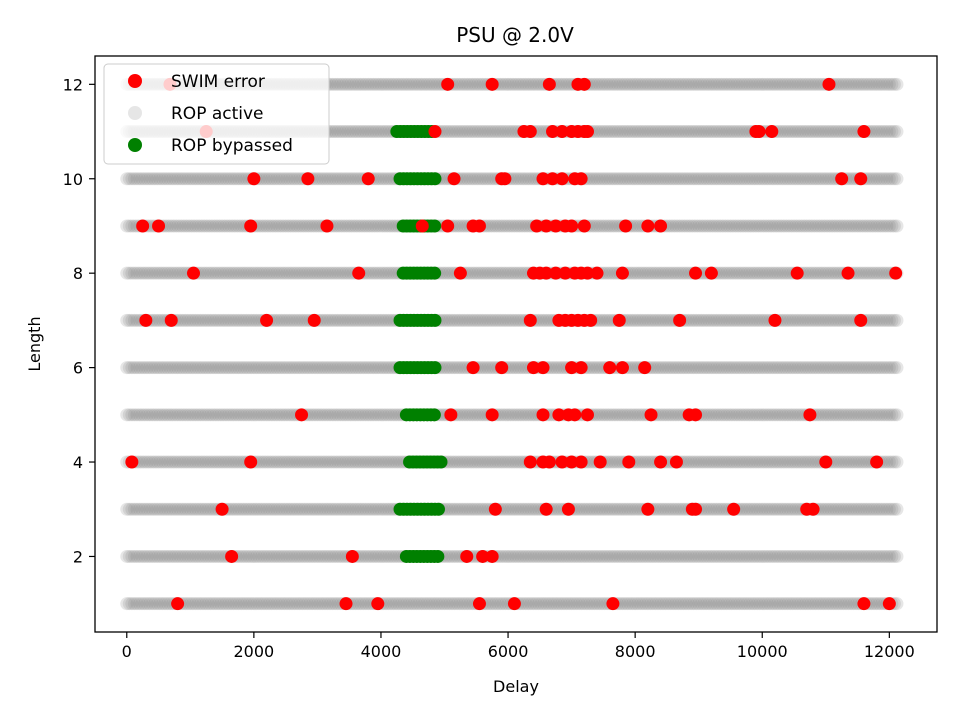  I want to click on y-tick-label: 4, so click(78, 462).